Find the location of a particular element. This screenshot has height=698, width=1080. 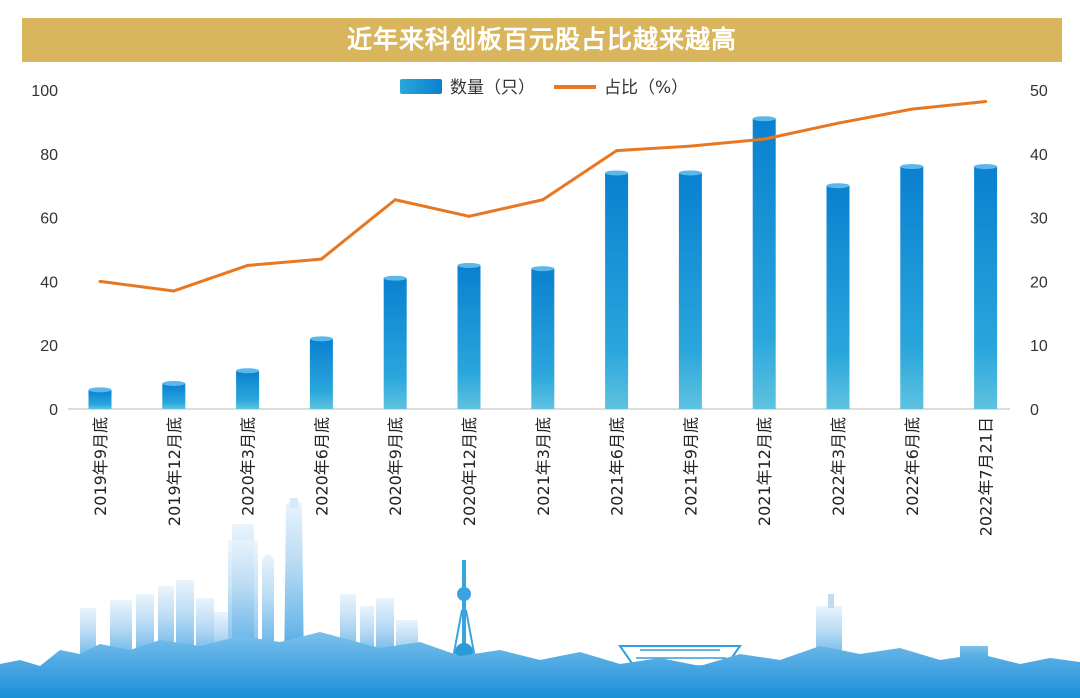

category-label: 2022年3月底 is located at coordinates (838, 466).